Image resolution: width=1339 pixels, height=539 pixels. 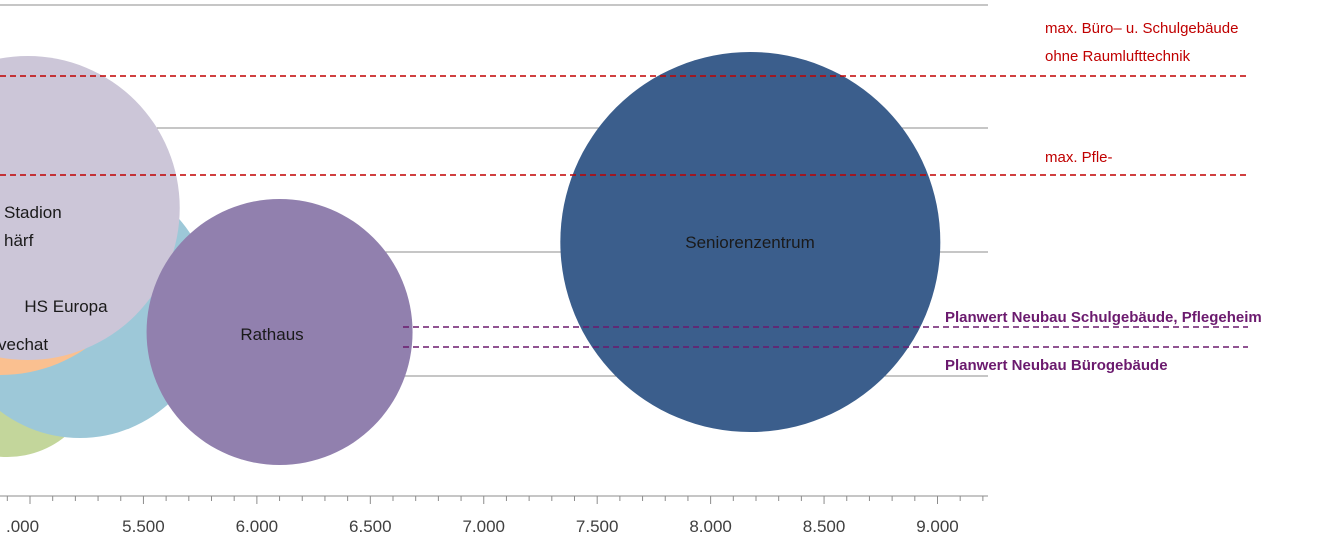 What do you see at coordinates (66, 306) in the screenshot?
I see `bubble-label: HS Europa` at bounding box center [66, 306].